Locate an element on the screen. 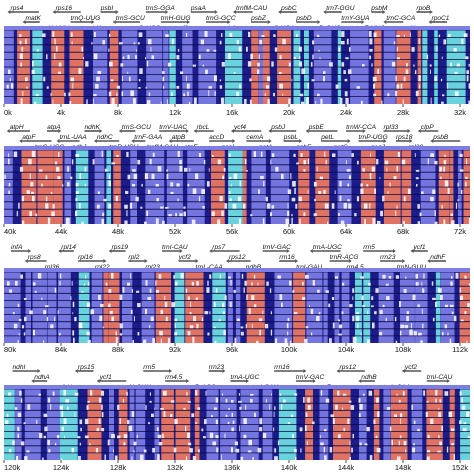 The width and height of the screenshot is (474, 474). gene-label: clpP is located at coordinates (427, 127).